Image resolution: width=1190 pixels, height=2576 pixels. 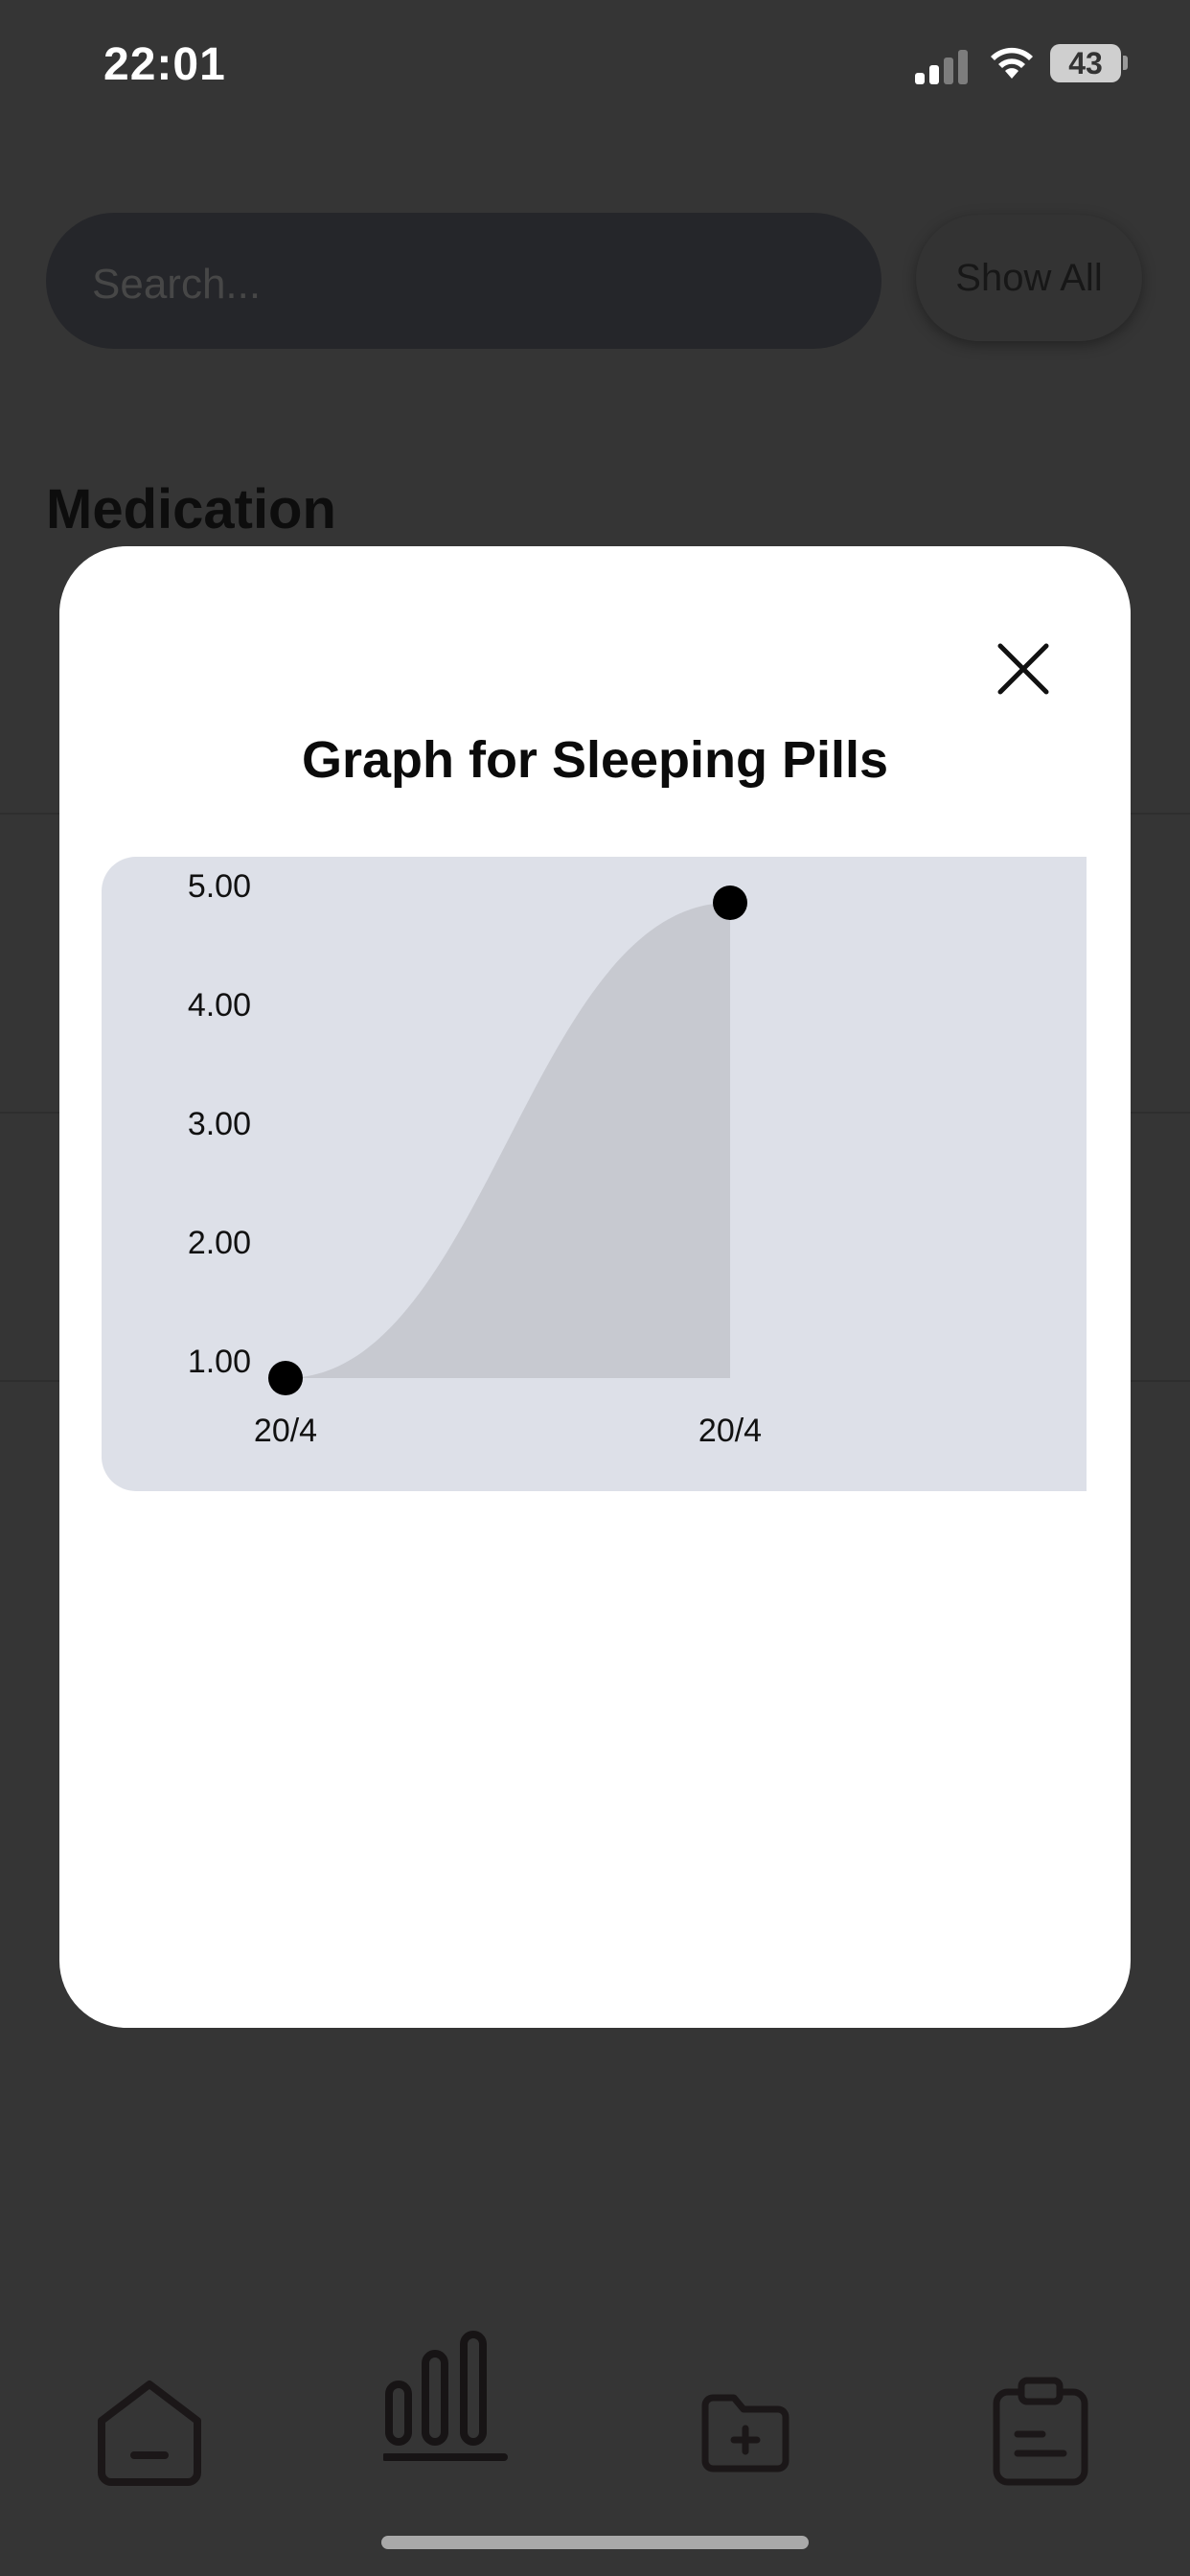 I want to click on modal-title: Graph for Sleeping Pills, so click(x=595, y=760).